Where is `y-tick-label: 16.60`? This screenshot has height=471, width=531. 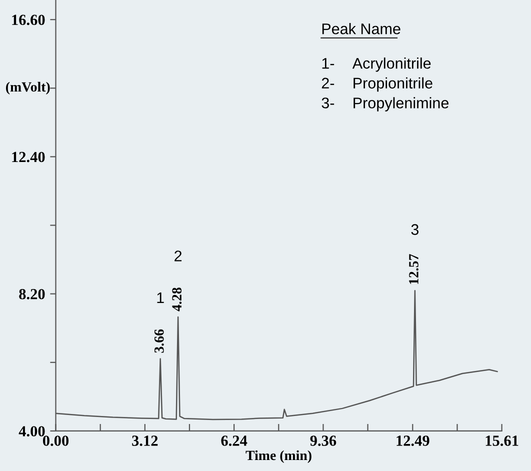
y-tick-label: 16.60 is located at coordinates (28, 20).